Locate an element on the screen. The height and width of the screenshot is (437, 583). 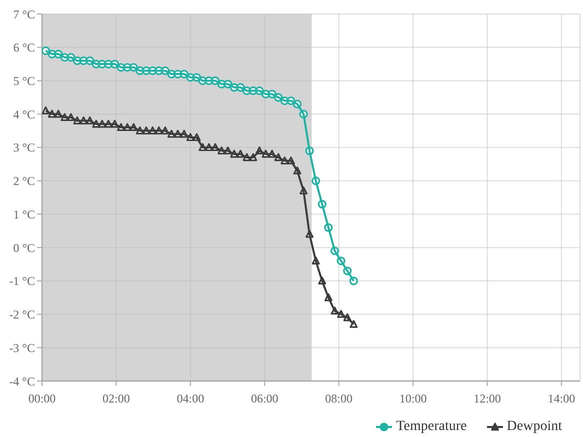
x-tick-label: 06:00 is located at coordinates (264, 399).